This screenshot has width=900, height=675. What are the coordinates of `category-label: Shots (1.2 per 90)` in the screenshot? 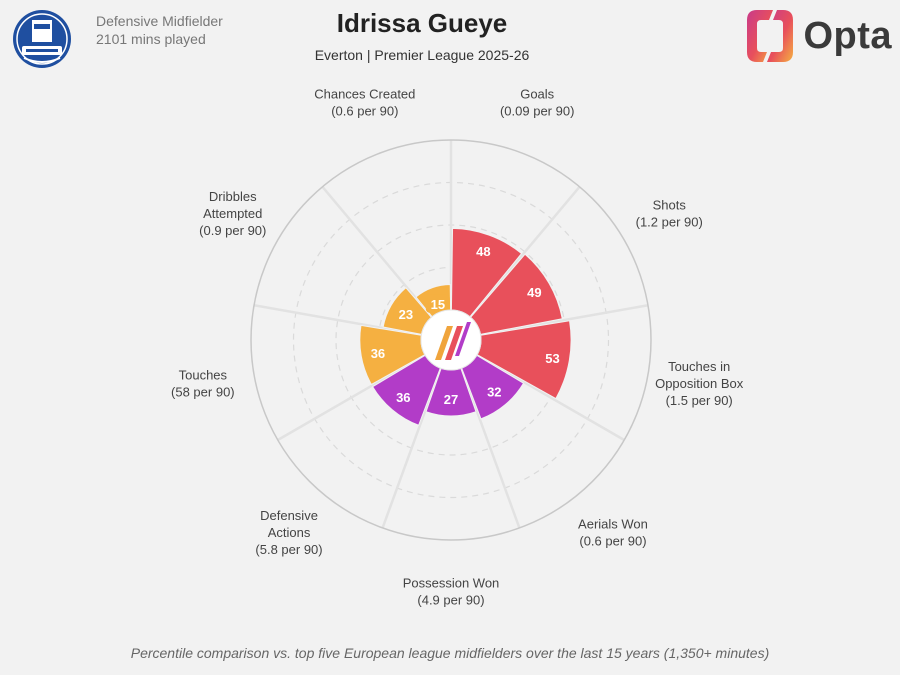 It's located at (669, 214).